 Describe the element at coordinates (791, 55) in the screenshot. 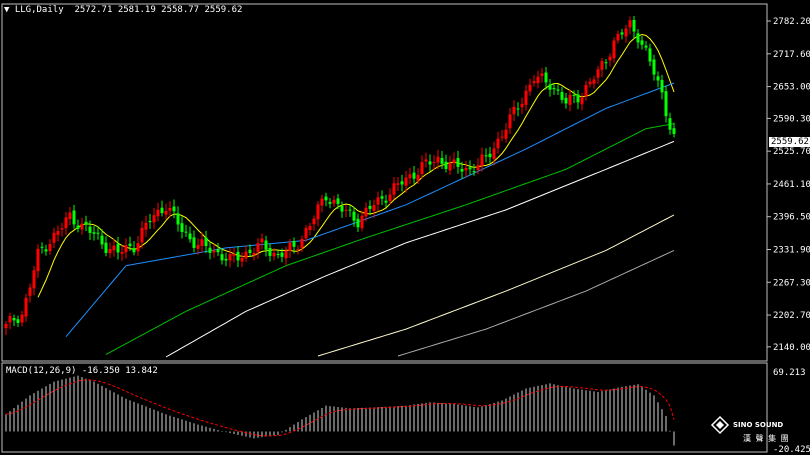

I see `price-tick-label: 2717.60` at that location.